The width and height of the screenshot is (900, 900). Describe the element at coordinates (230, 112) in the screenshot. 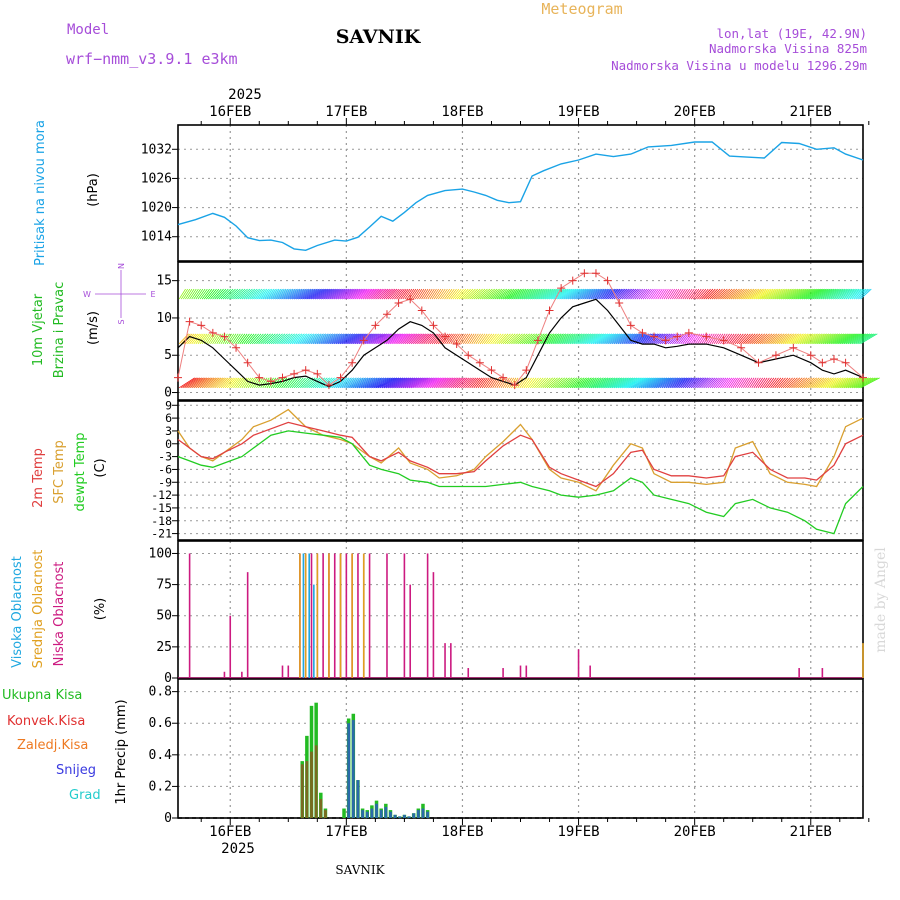

I see `top-day-label: 16FEB` at that location.